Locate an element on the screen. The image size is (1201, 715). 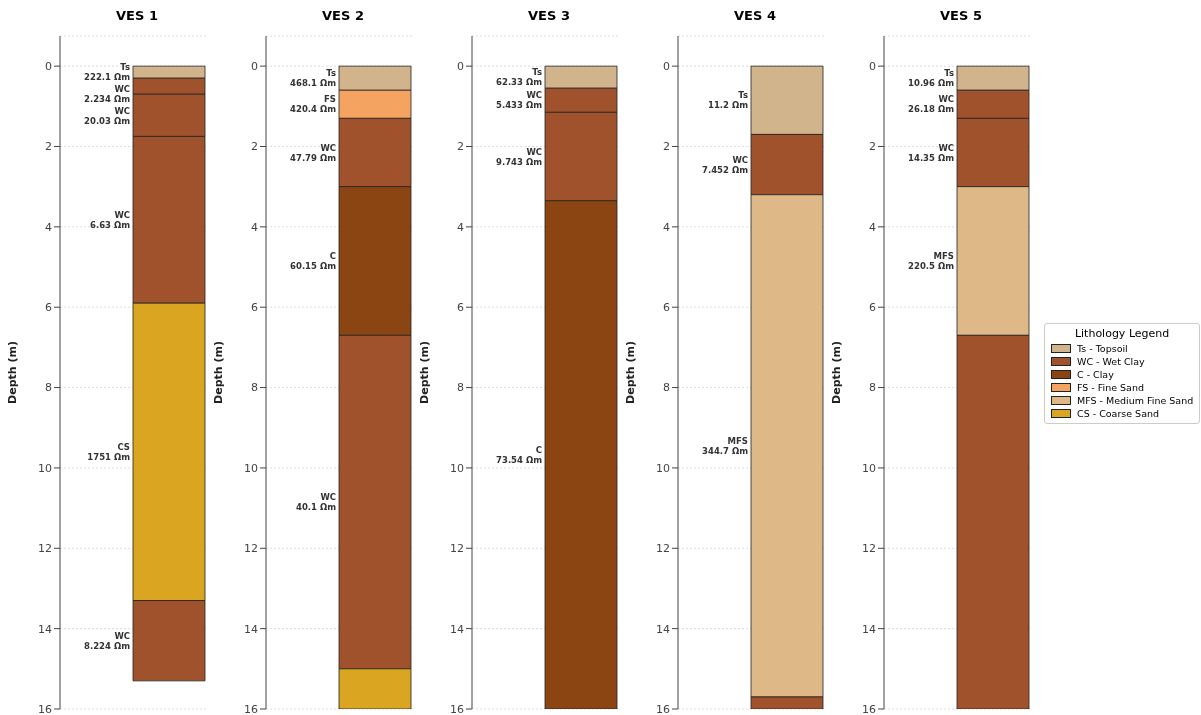
chart-title: VES 4 is located at coordinates (755, 16).